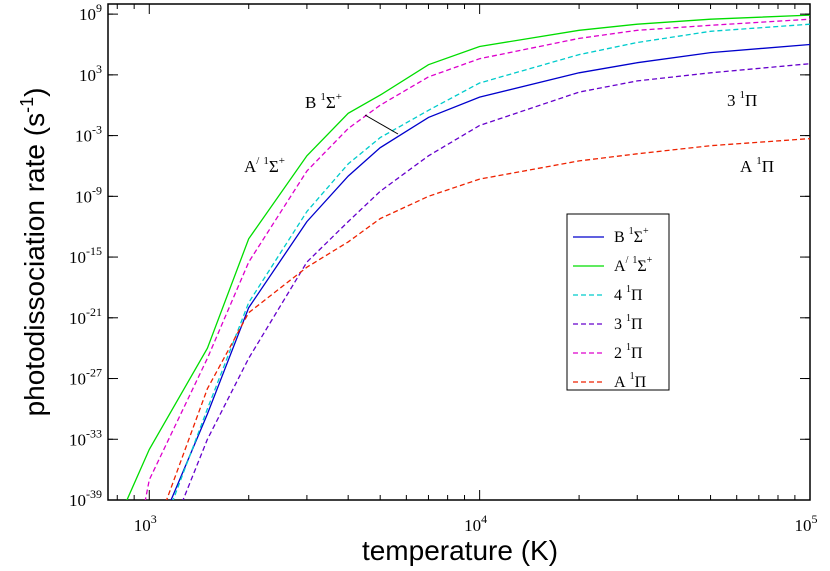 The height and width of the screenshot is (571, 830). What do you see at coordinates (94, 312) in the screenshot?
I see `y-tick-exponent: -21` at bounding box center [94, 312].